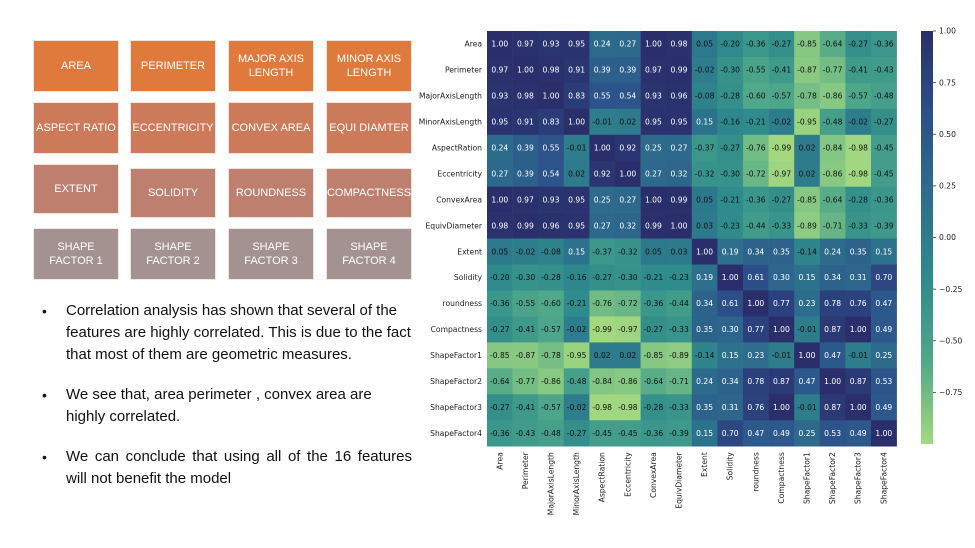 Image resolution: width=975 pixels, height=548 pixels. Describe the element at coordinates (858, 355) in the screenshot. I see `heatmap-cell-value: -0.01` at that location.